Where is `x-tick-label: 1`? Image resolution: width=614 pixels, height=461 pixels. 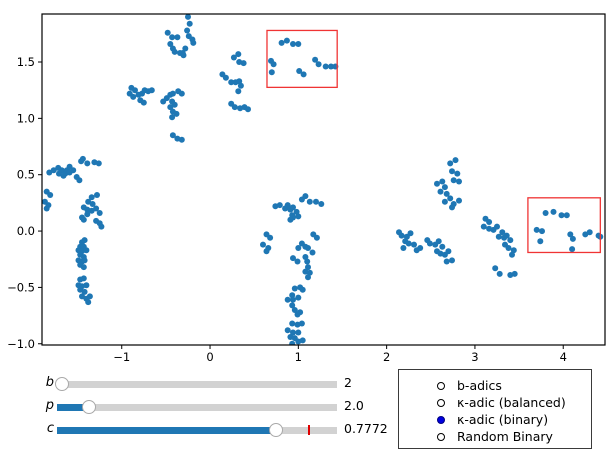 x-tick-label: 1 is located at coordinates (298, 357).